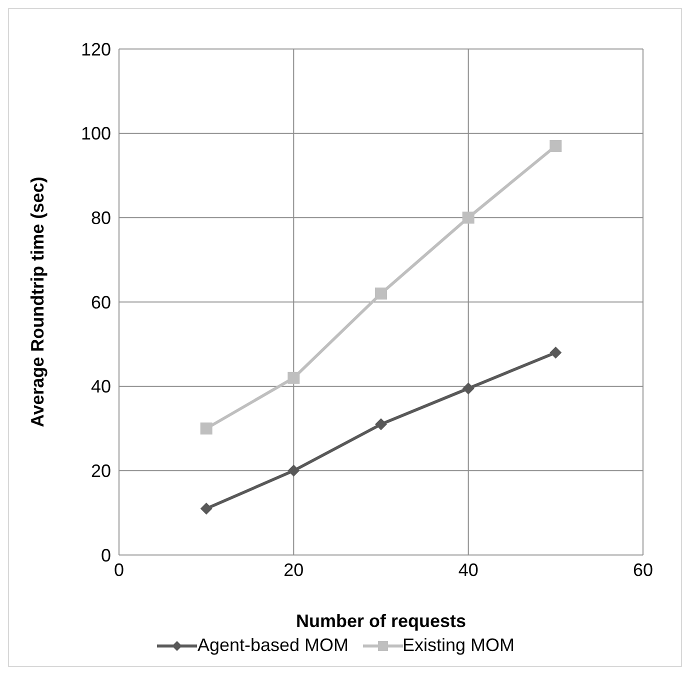  What do you see at coordinates (100, 302) in the screenshot?
I see `y-tick-label: 60` at bounding box center [100, 302].